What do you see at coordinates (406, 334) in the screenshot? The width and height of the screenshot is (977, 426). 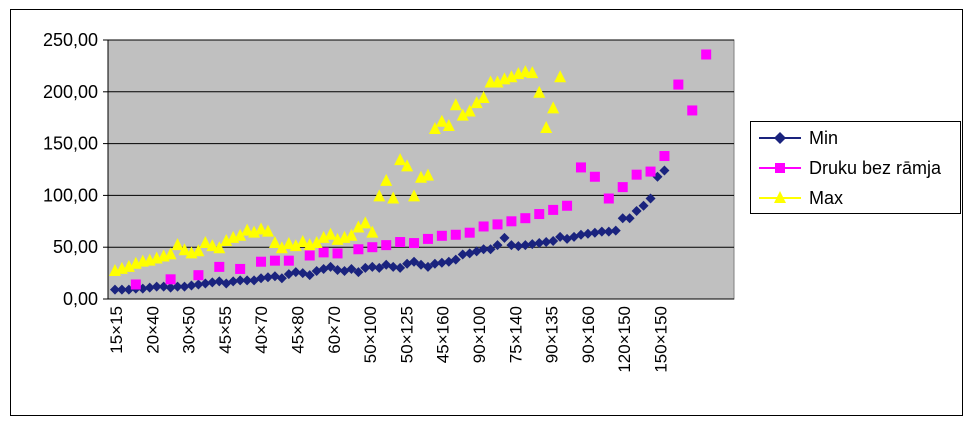 I see `x-tick-label: 50×125` at bounding box center [406, 334].